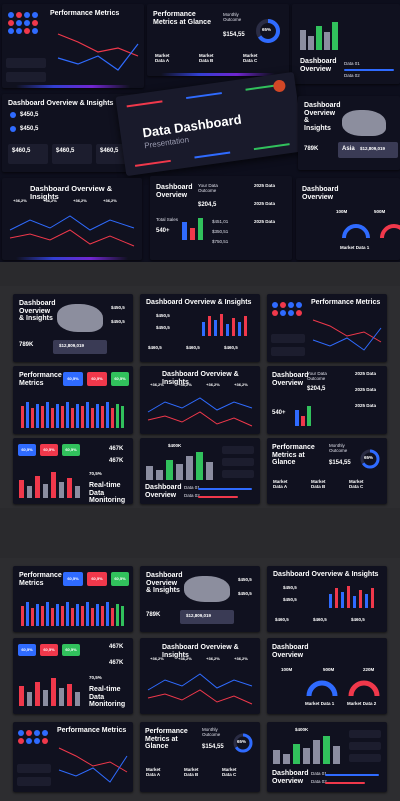  I want to click on value-500m: 500M, so click(380, 211).